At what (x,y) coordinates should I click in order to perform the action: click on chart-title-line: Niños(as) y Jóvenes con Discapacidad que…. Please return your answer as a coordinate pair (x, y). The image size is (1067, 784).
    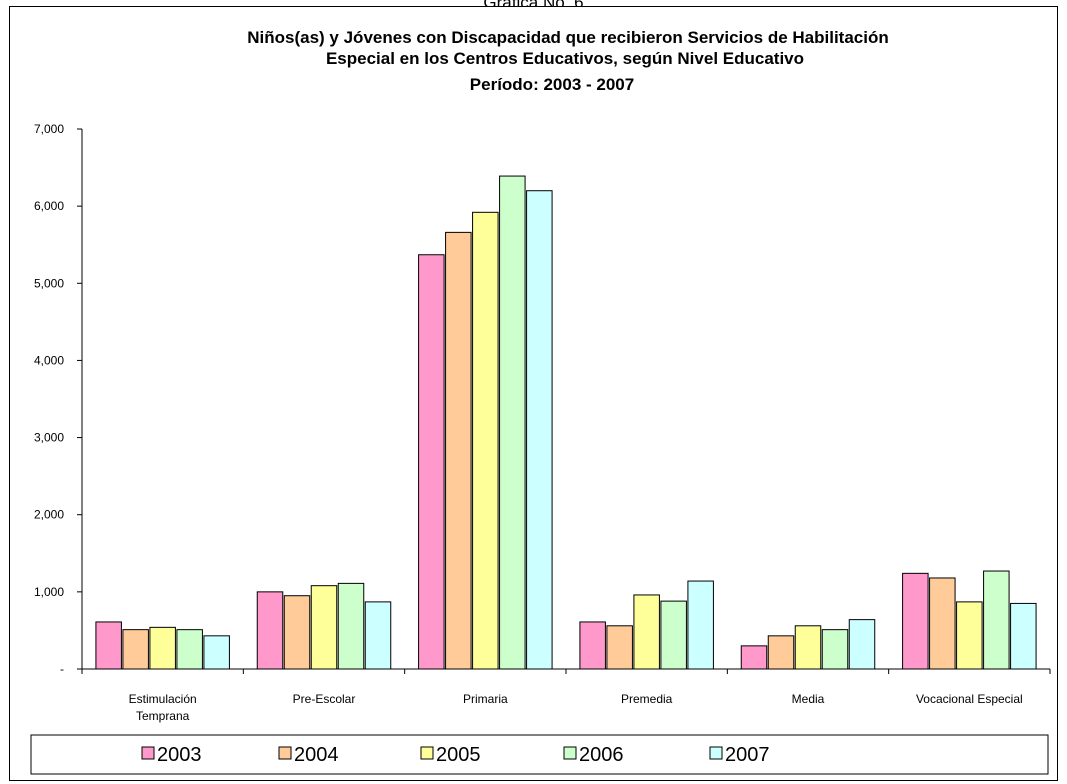
    Looking at the image, I should click on (568, 37).